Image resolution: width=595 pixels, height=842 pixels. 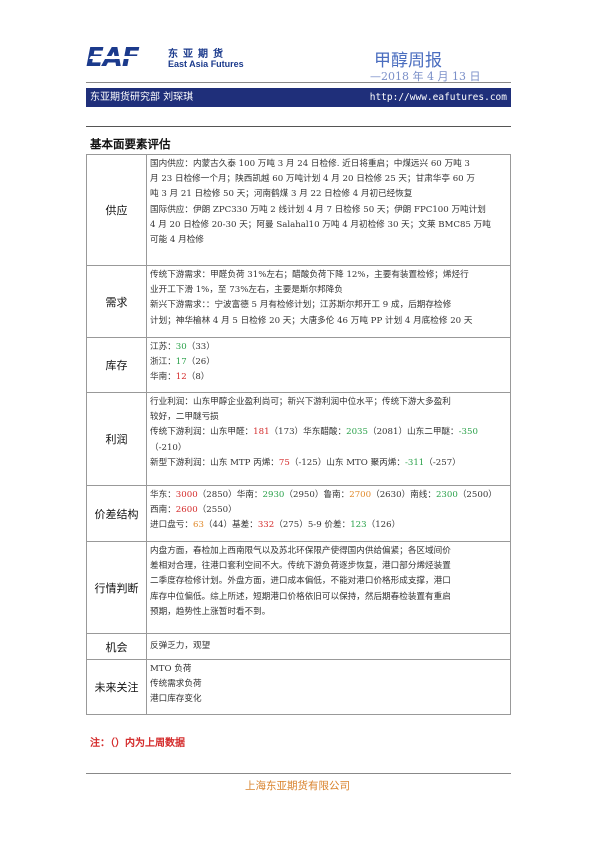 What do you see at coordinates (300, 596) in the screenshot?
I see `judgement-line: 库存中位偏低。综上所述，短期港口价格依旧可以保持，然后期春检装置有重启` at bounding box center [300, 596].